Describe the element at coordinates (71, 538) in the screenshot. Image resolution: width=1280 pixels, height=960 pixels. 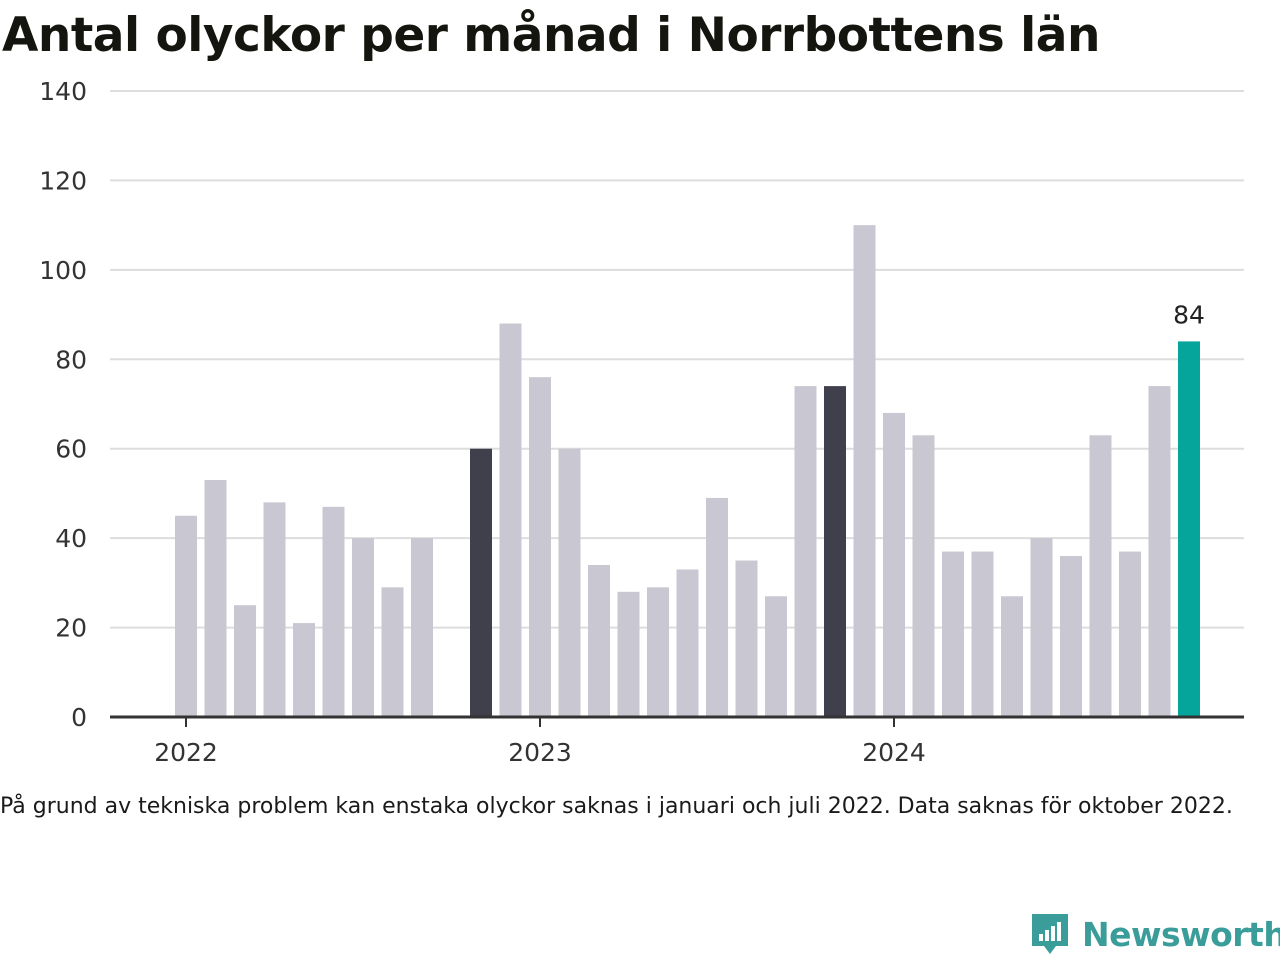
I see `y-tick-label: 40` at that location.